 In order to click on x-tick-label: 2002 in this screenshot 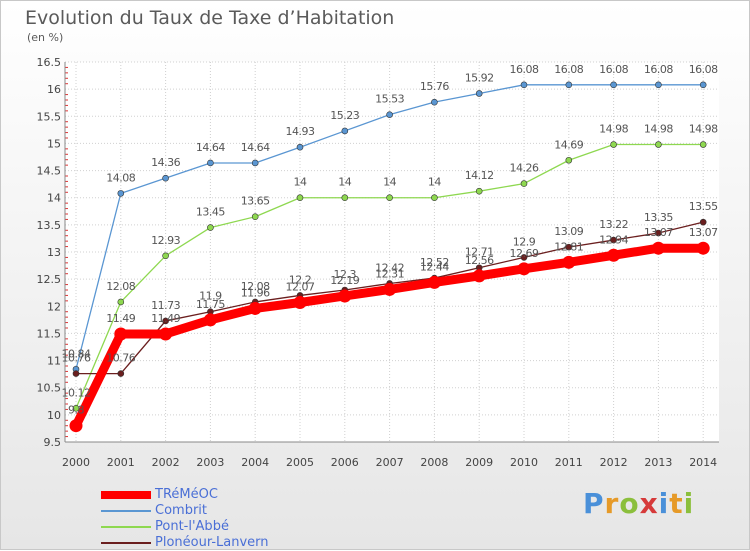, I will do `click(166, 462)`.